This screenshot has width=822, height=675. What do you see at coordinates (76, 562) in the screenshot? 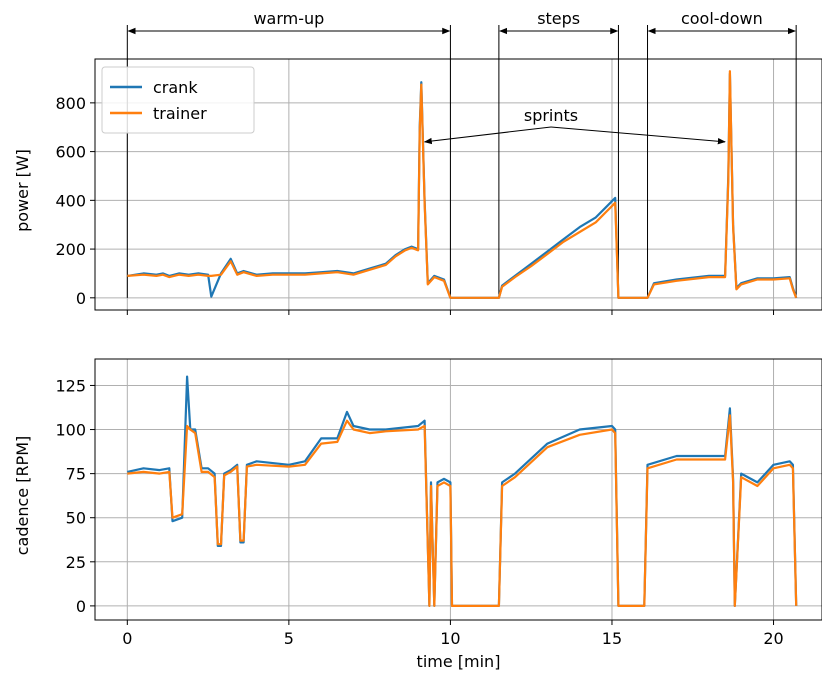
I see `y-tick-label: 25` at bounding box center [76, 562].